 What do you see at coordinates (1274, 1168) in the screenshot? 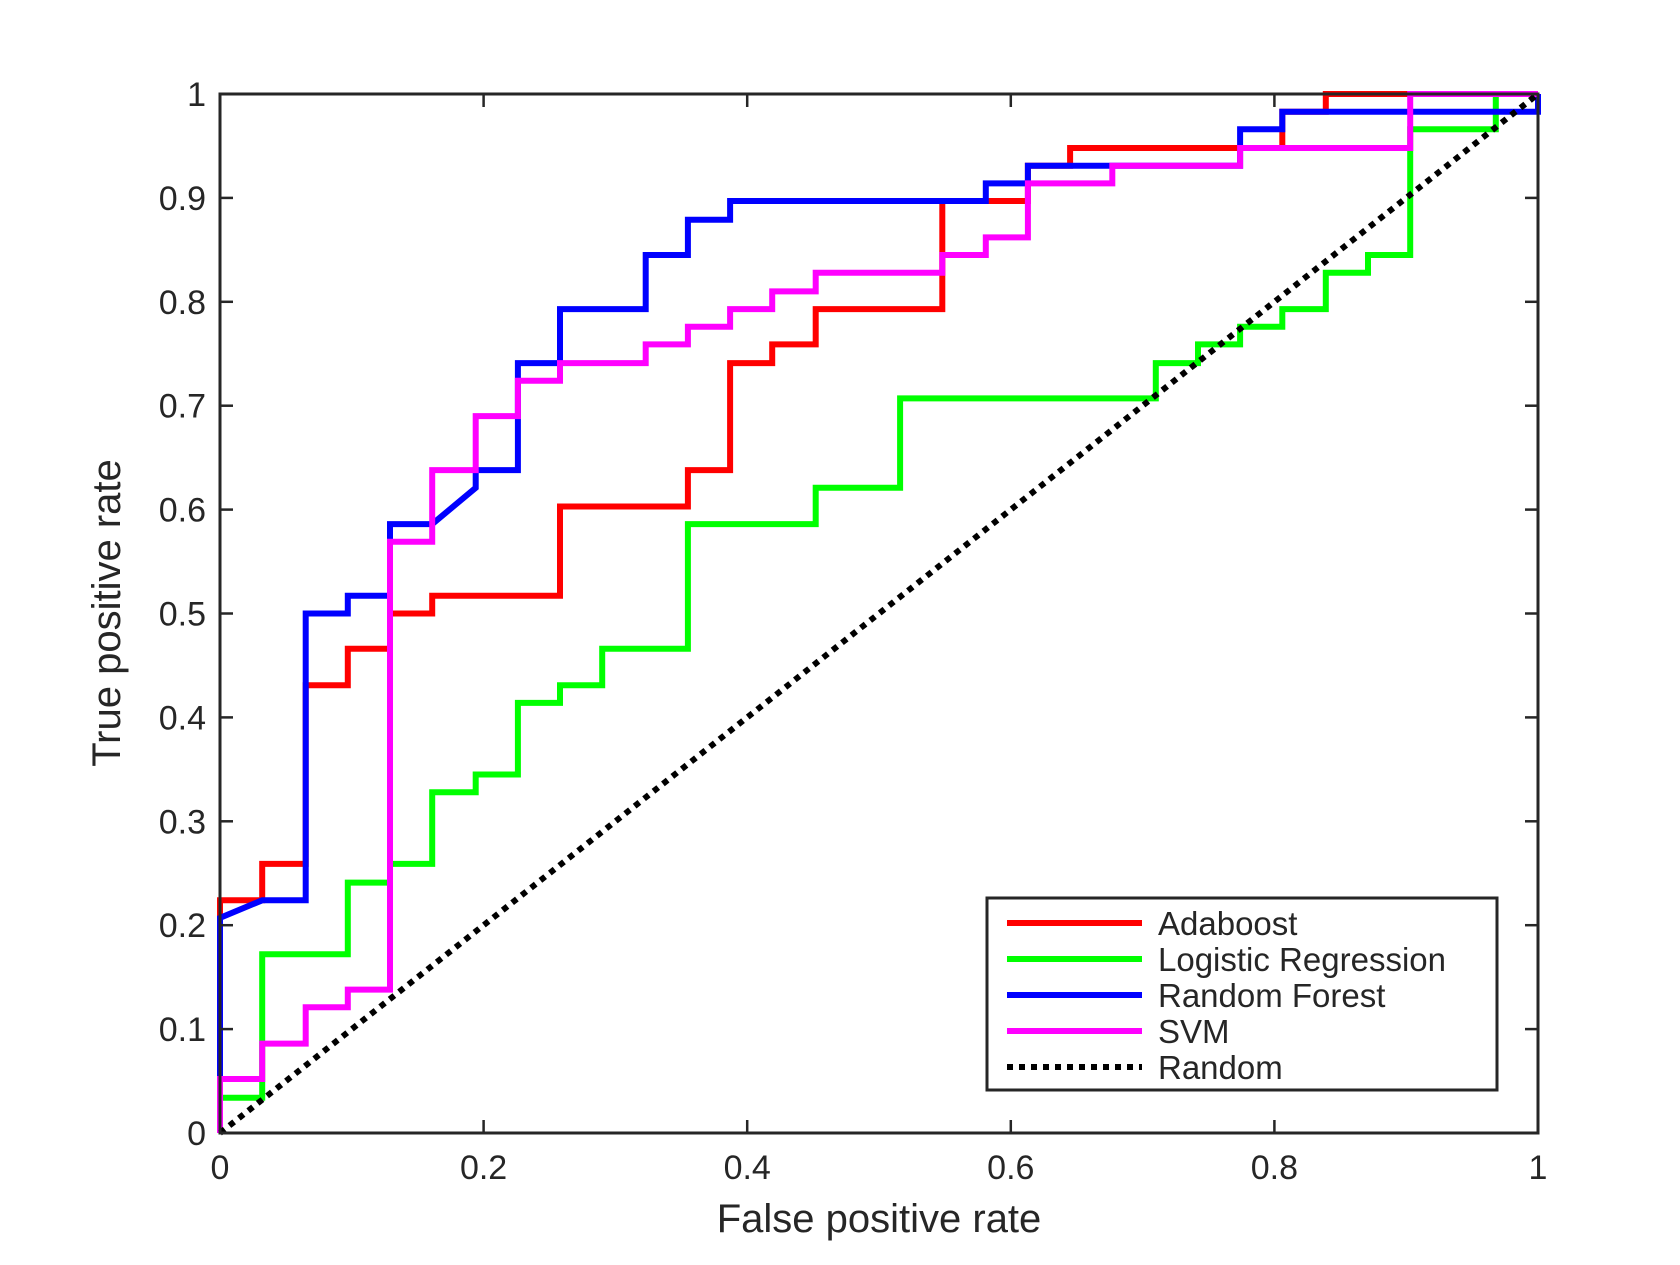
I see `x-tick-label: 0.8` at bounding box center [1274, 1168].